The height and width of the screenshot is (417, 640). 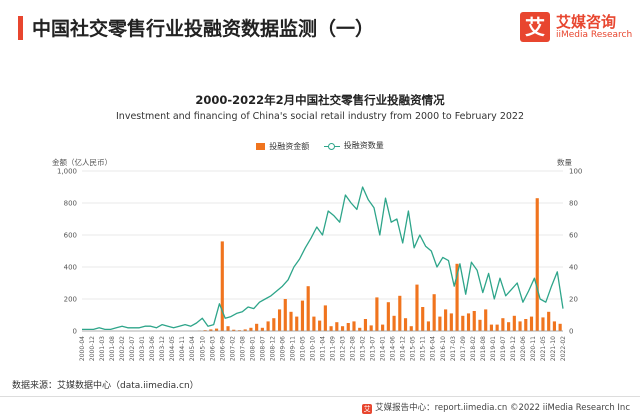 What do you see at coordinates (182, 348) in the screenshot?
I see `x-tick-label: 2004-11` at bounding box center [182, 348].